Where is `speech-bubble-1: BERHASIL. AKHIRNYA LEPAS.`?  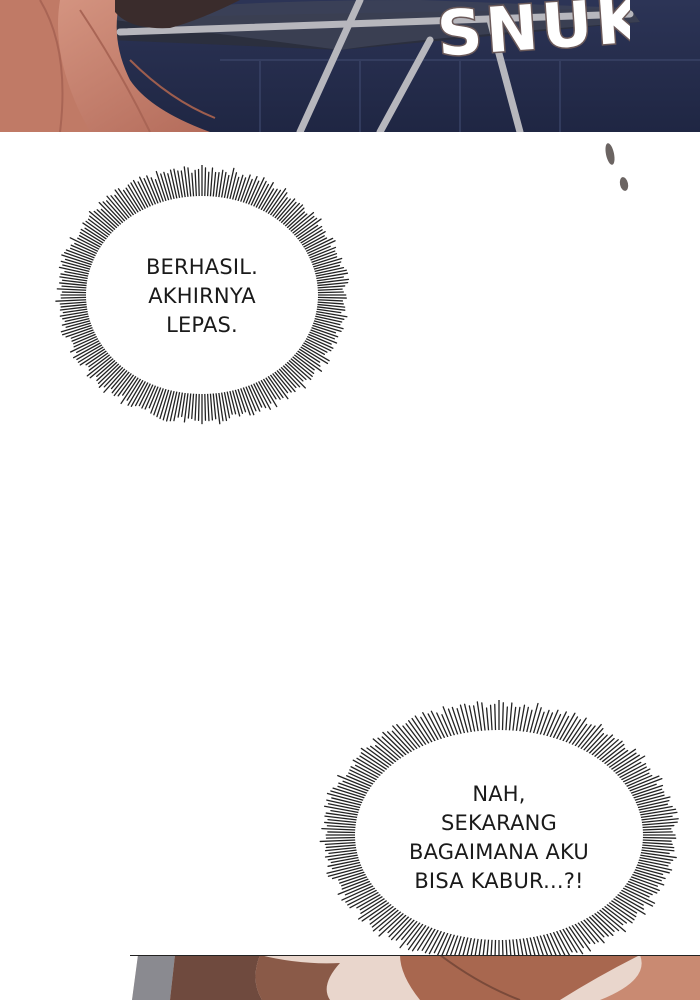
speech-bubble-1: BERHASIL. AKHIRNYA LEPAS. is located at coordinates (202, 294).